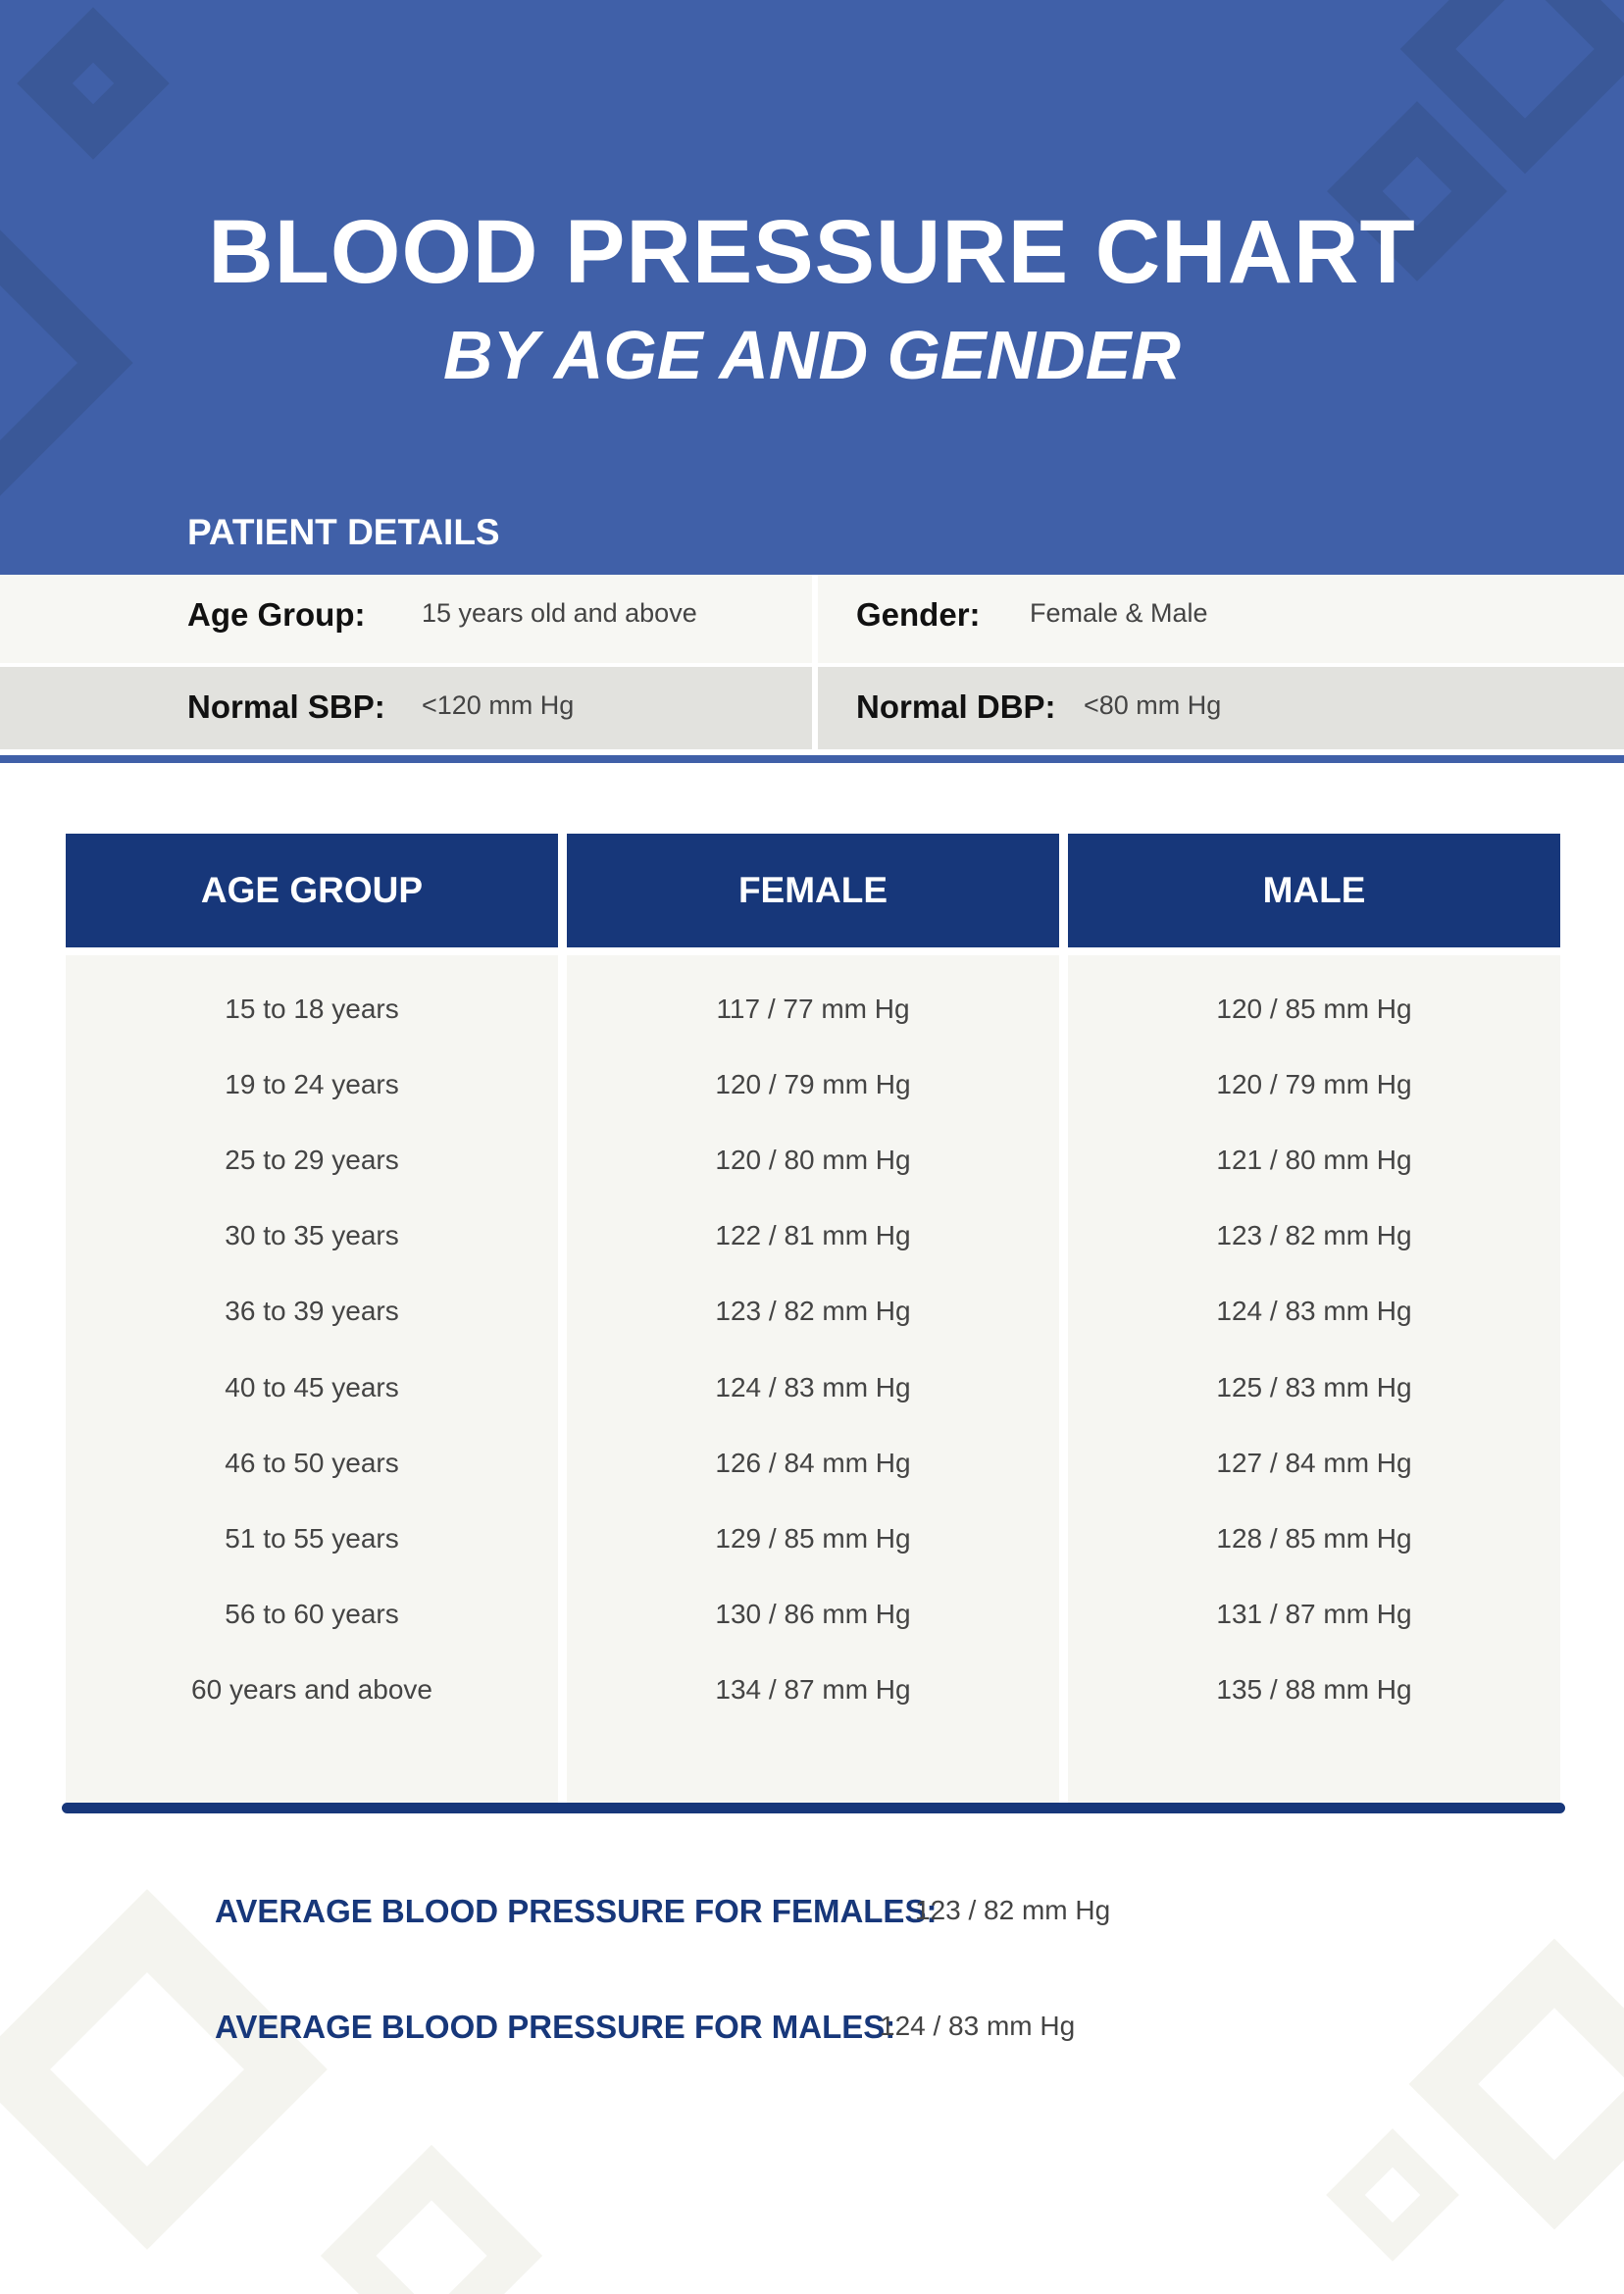 Image resolution: width=1624 pixels, height=2294 pixels. What do you see at coordinates (1314, 1462) in the screenshot?
I see `table-cell: 127 / 84 mm Hg` at bounding box center [1314, 1462].